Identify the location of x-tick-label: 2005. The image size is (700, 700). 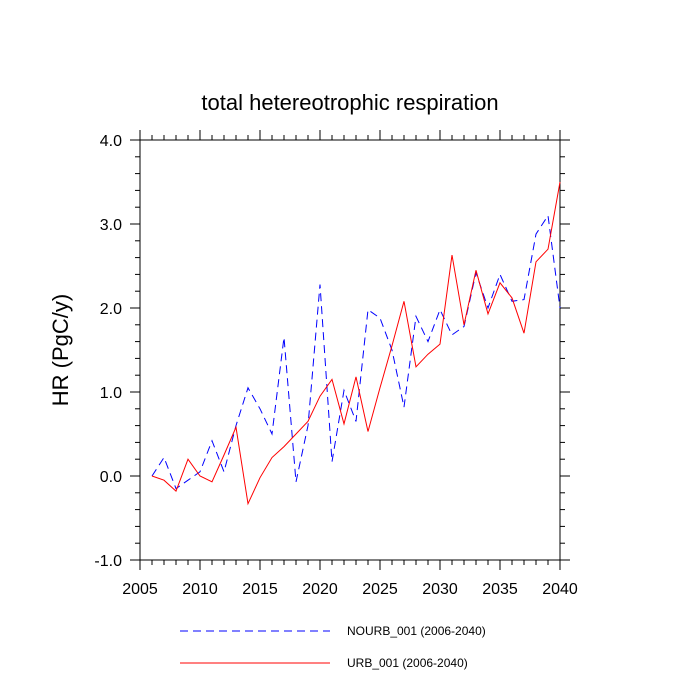
(140, 589).